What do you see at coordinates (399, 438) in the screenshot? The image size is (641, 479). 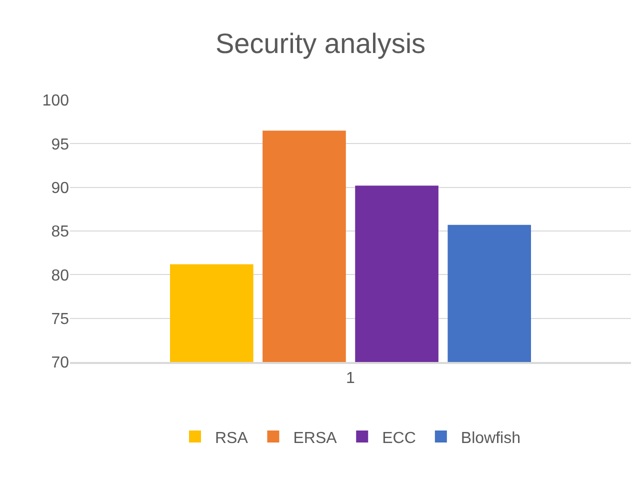 I see `legend-label: ECC` at bounding box center [399, 438].